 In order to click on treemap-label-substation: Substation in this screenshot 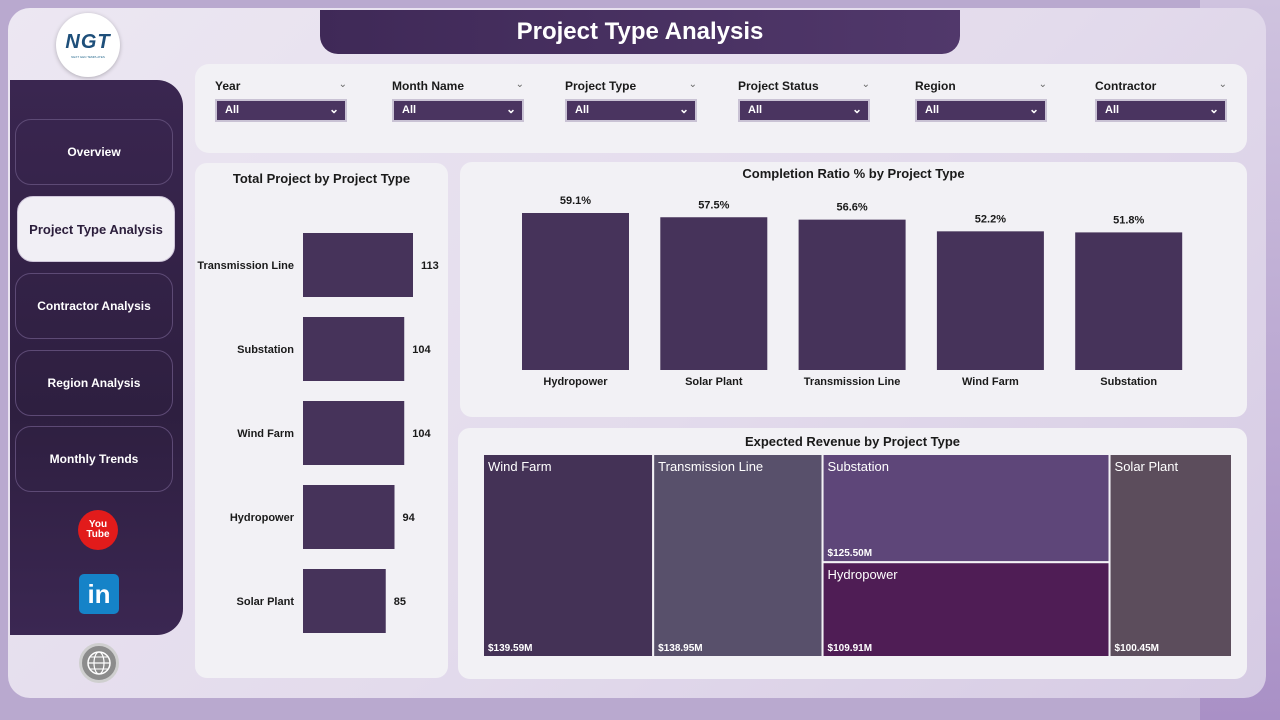, I will do `click(858, 466)`.